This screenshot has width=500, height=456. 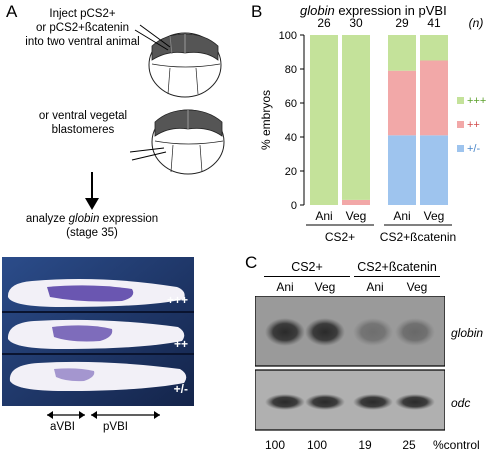 What do you see at coordinates (291, 172) in the screenshot?
I see `y-tick-label-1: 20` at bounding box center [291, 172].